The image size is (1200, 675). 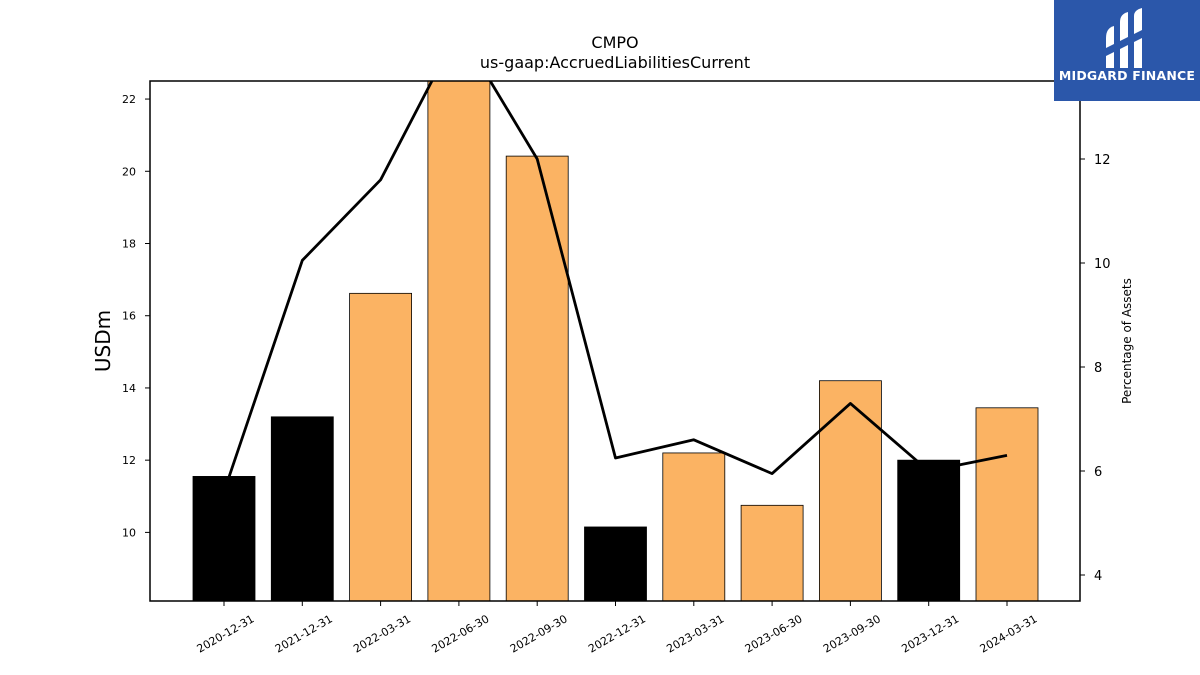 I want to click on y-axis-label: USDm, so click(x=103, y=341).